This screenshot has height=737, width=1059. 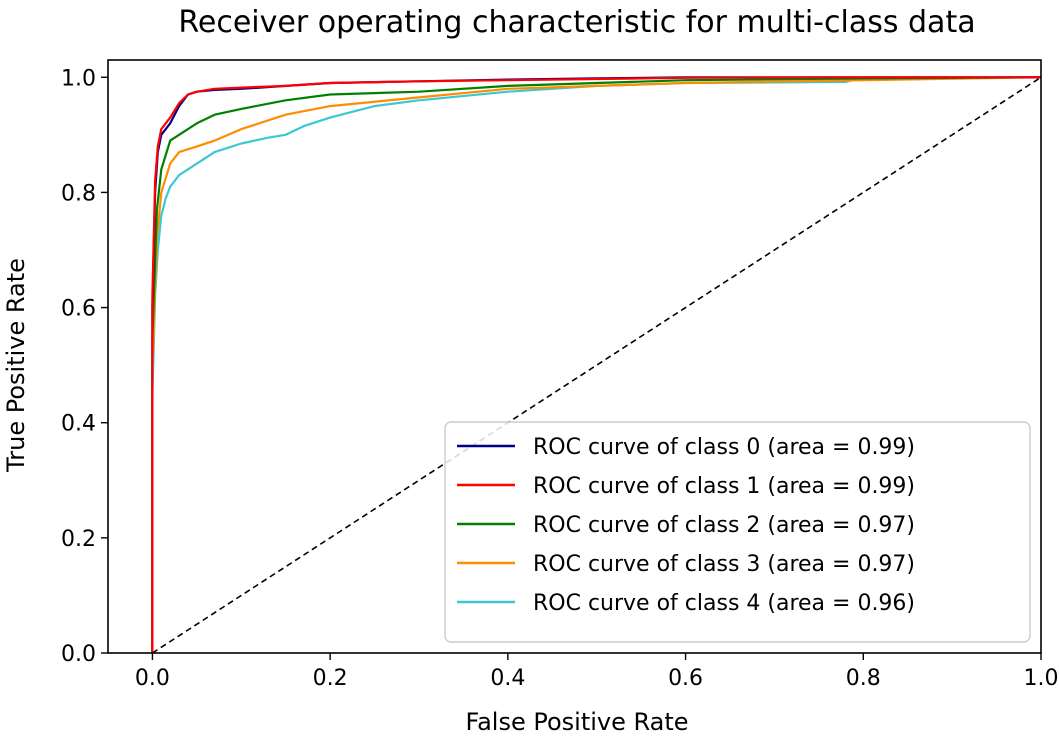 I want to click on x-tick-label: 0.2, so click(x=330, y=678).